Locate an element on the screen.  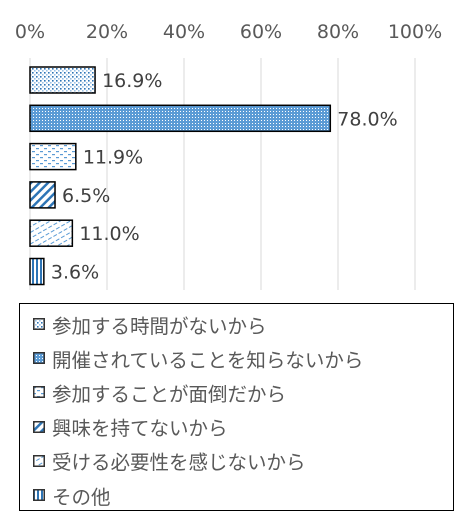
legend-item: 受ける必要性を感じないから is located at coordinates (243, 461).